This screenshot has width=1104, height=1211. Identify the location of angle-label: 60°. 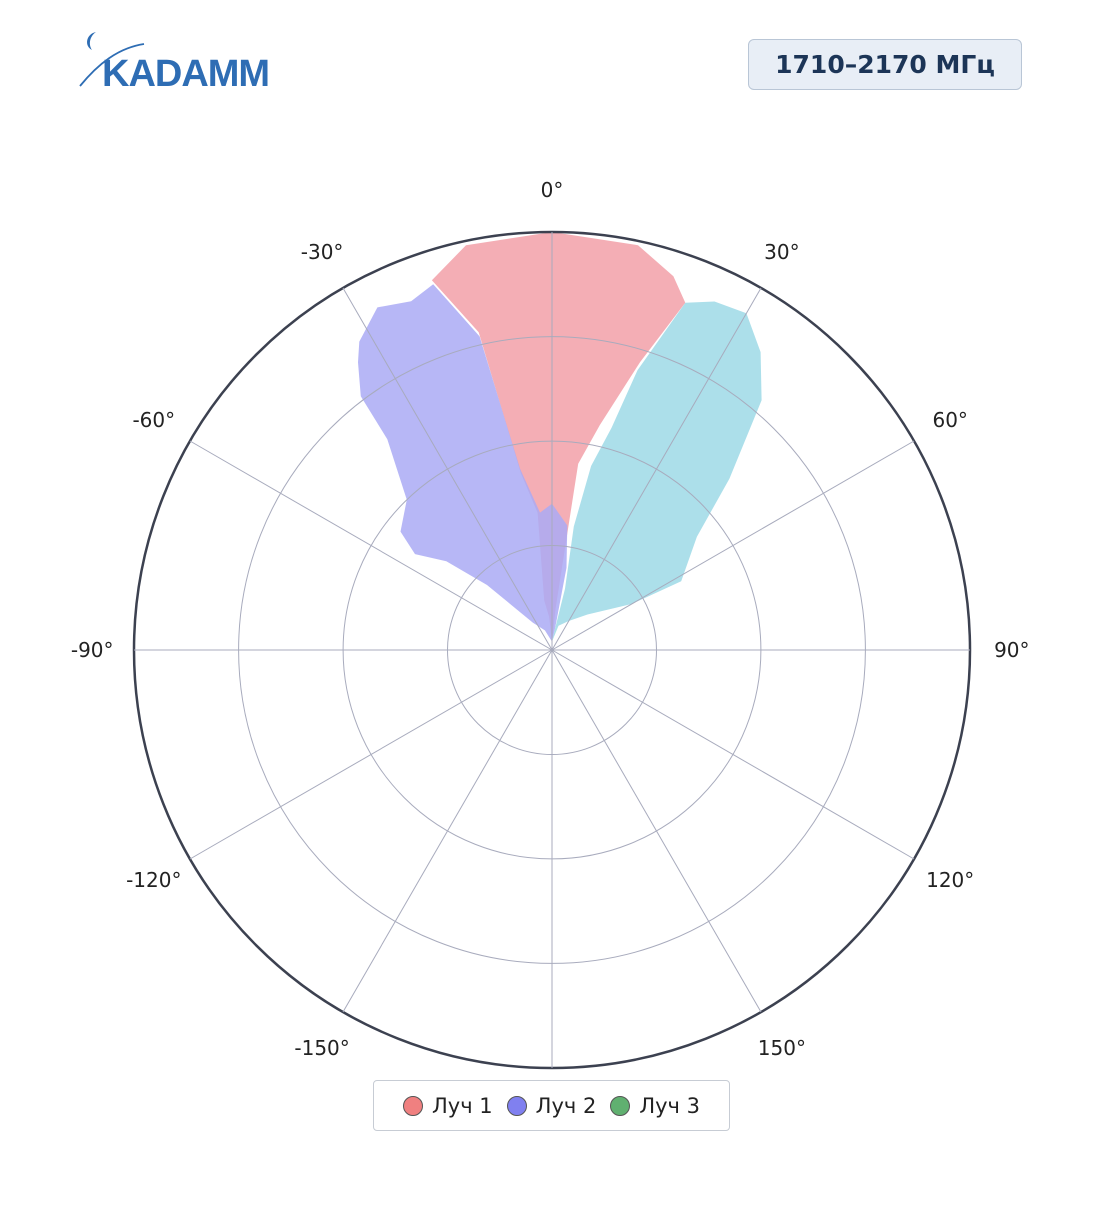
(949, 420).